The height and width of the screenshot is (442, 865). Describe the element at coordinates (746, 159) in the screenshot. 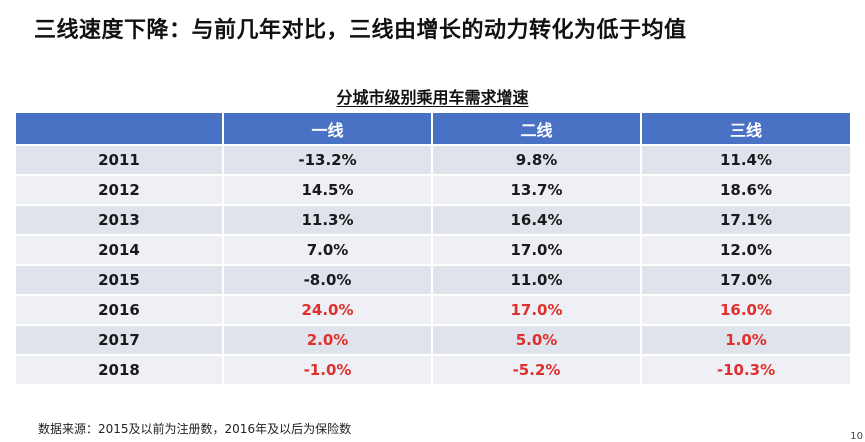

I see `tier3-cell: 11.4%` at that location.